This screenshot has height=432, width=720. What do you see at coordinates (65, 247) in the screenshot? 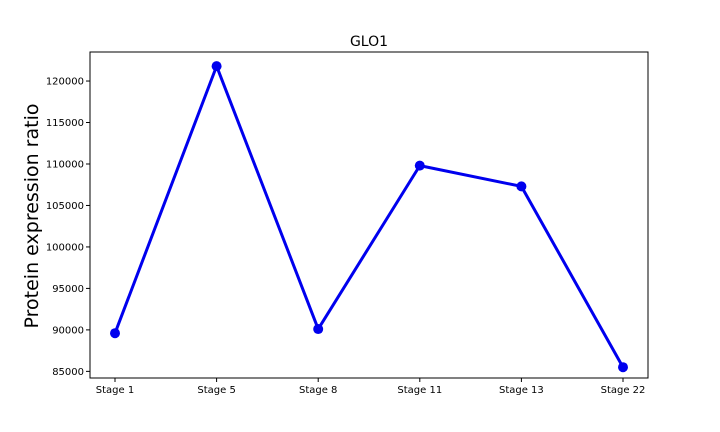
I see `y-tick-label: 100000` at bounding box center [65, 247].